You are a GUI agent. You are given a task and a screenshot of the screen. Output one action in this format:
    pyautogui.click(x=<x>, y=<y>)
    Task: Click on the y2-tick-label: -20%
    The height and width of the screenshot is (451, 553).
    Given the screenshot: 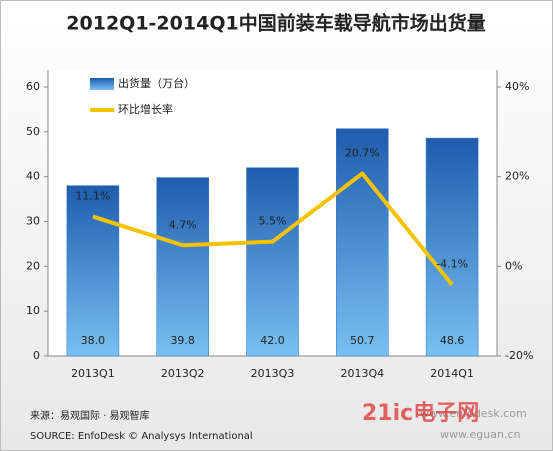 What is the action you would take?
    pyautogui.click(x=519, y=355)
    